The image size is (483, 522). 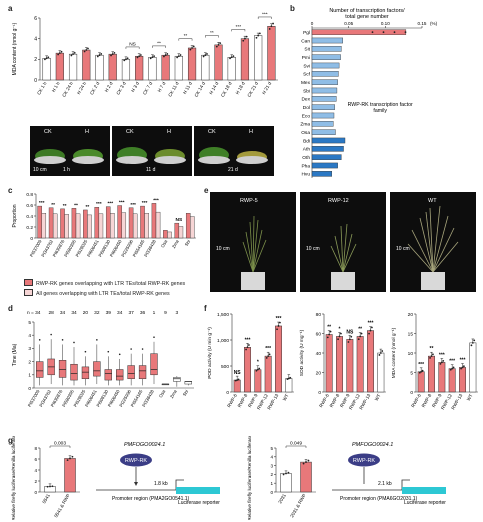 What do you see at coordinates (74, 313) in the screenshot?
I see `n-label: 34` at bounding box center [74, 313].